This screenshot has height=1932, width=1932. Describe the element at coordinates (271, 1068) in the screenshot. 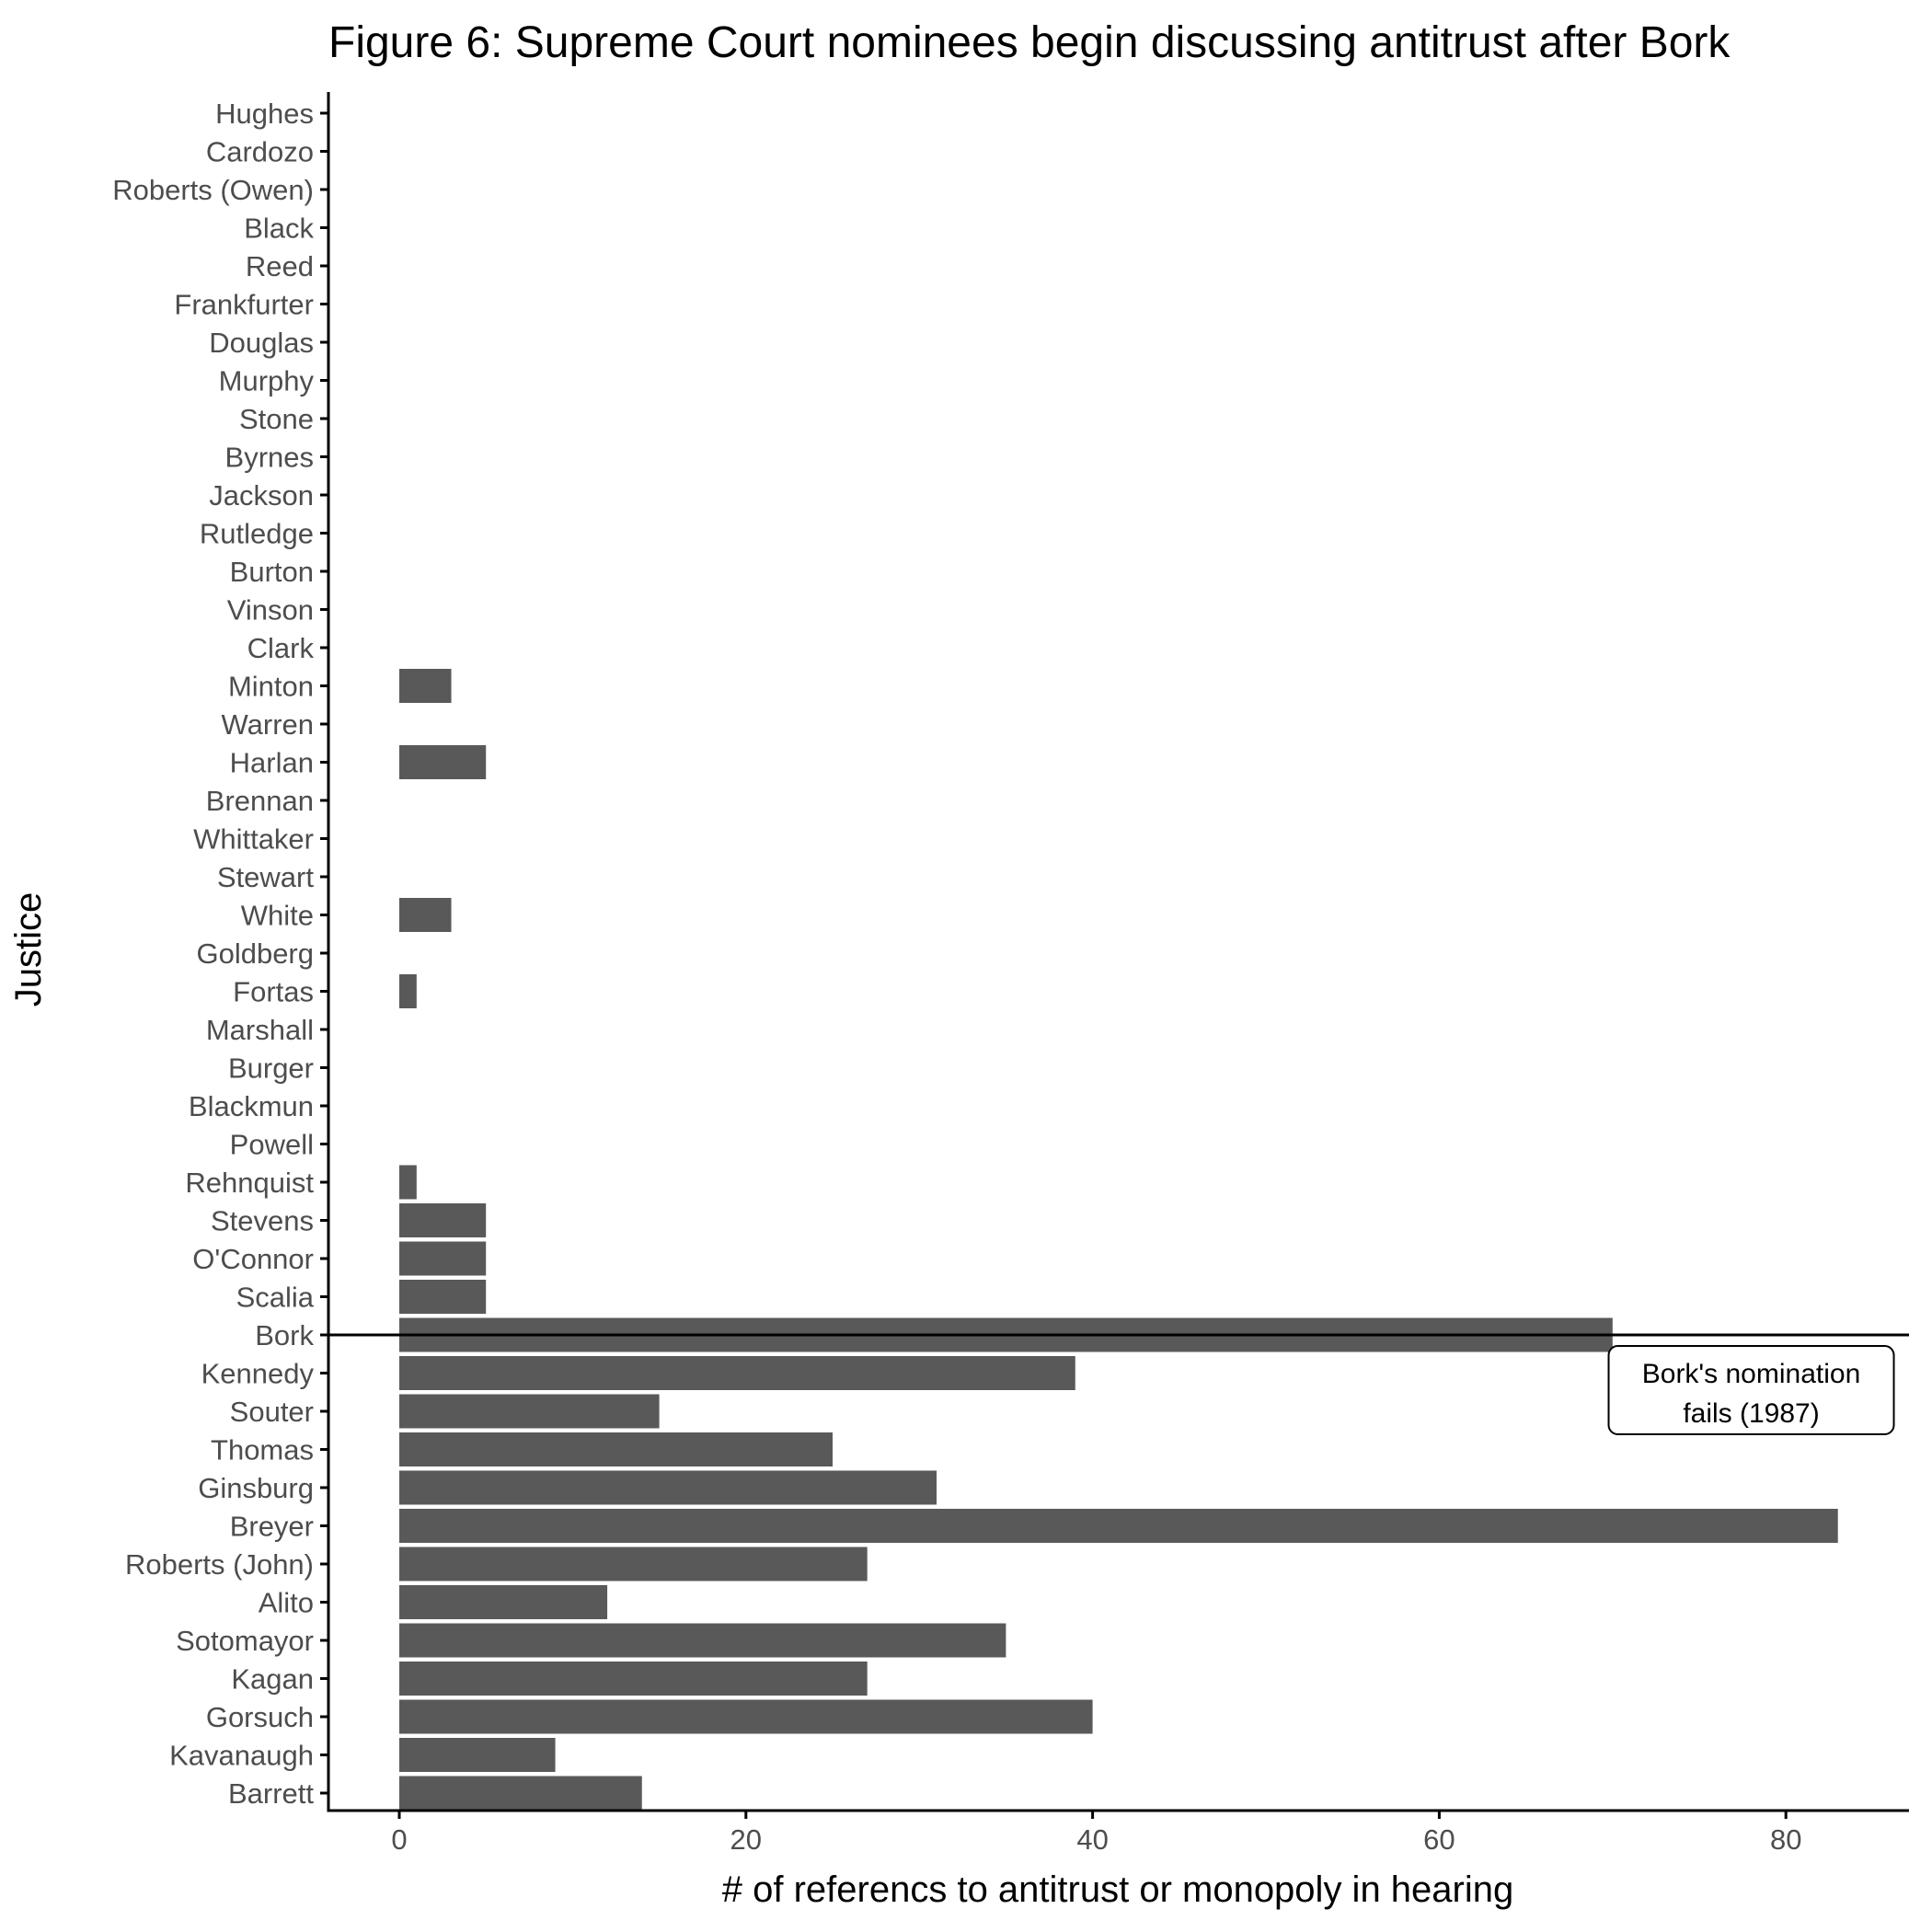

I see `y-tick-label-burger: Burger` at that location.